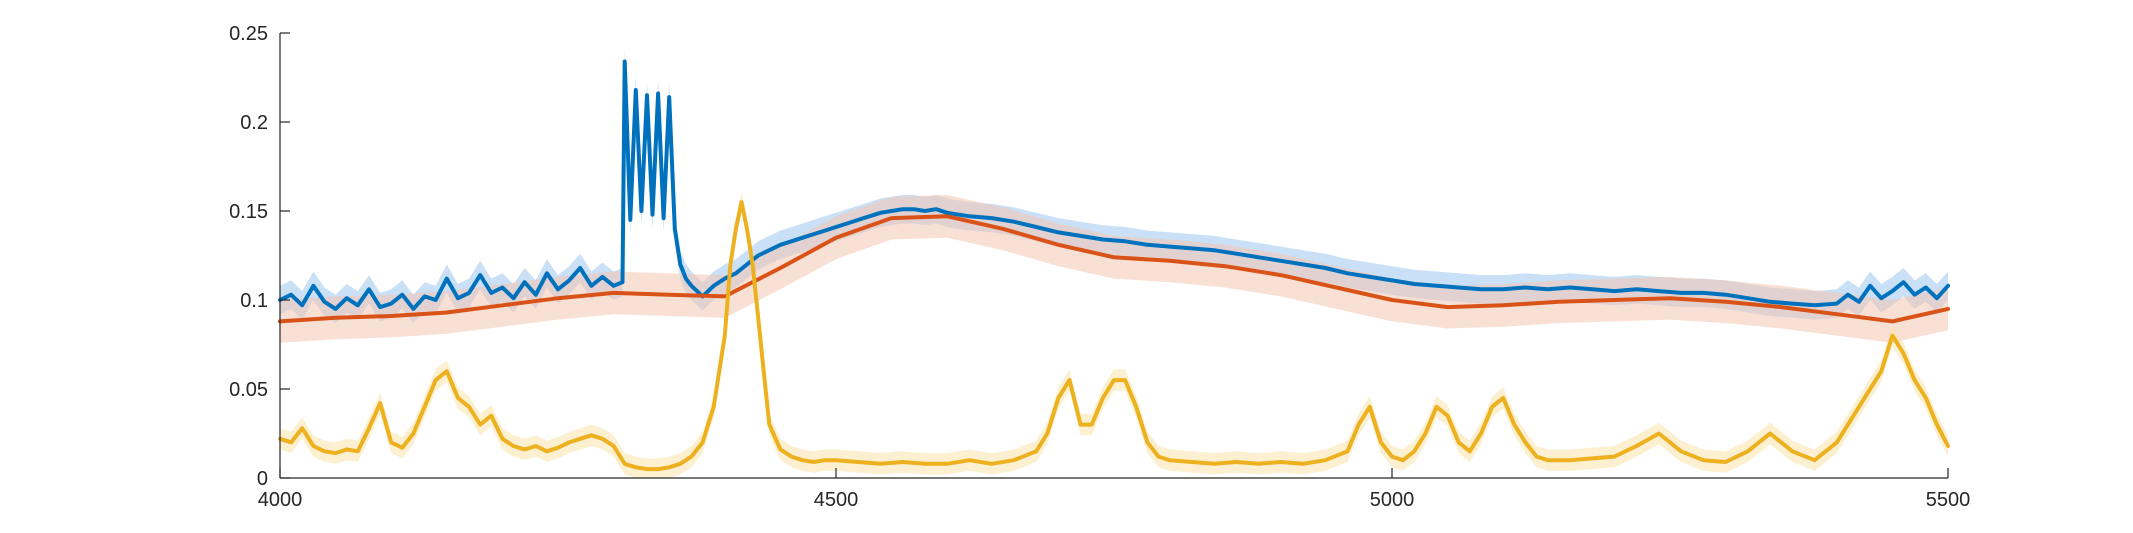 The width and height of the screenshot is (2133, 533). I want to click on y-tick-label: 0, so click(262, 479).